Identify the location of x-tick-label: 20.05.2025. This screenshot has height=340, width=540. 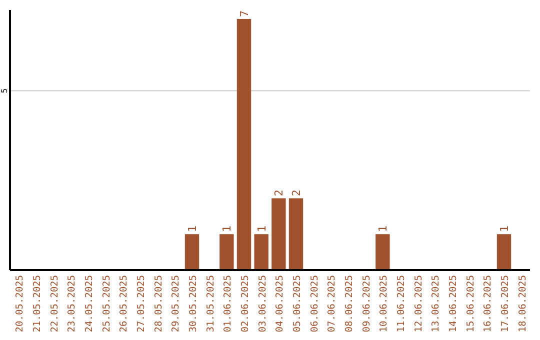
(20, 303).